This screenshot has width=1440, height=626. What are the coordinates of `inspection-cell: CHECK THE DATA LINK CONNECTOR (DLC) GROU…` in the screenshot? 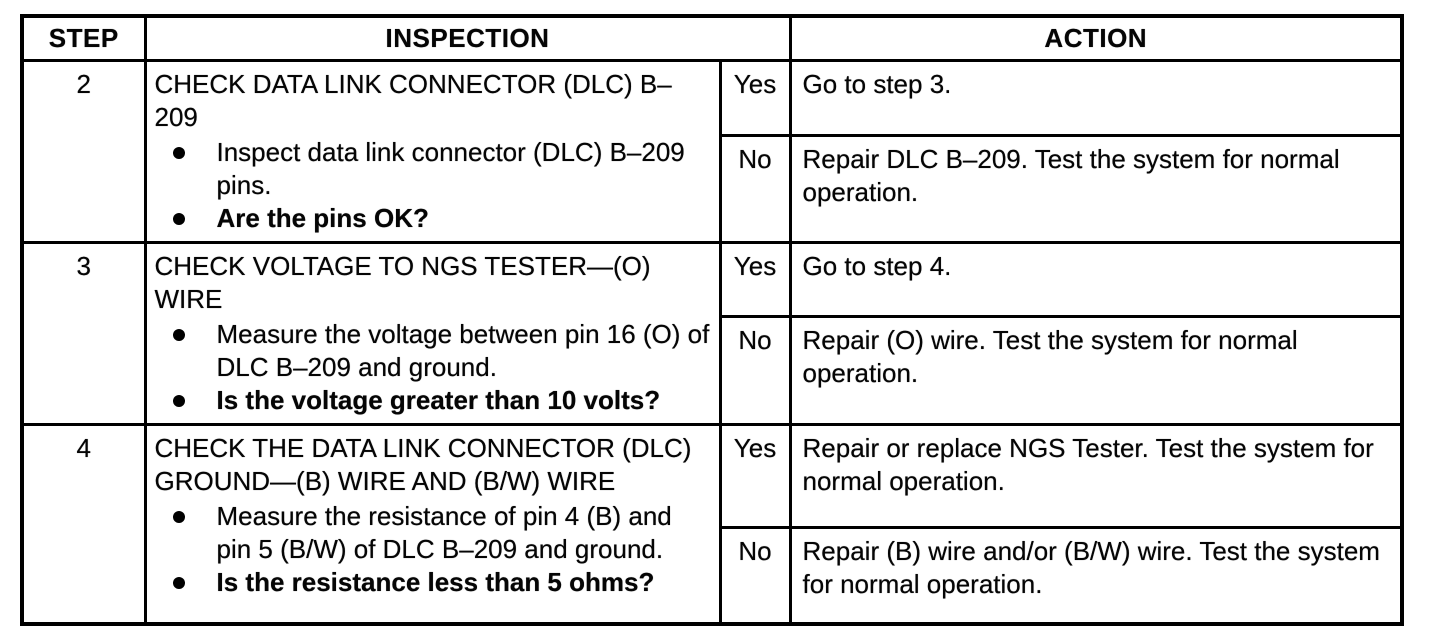 It's located at (432, 524).